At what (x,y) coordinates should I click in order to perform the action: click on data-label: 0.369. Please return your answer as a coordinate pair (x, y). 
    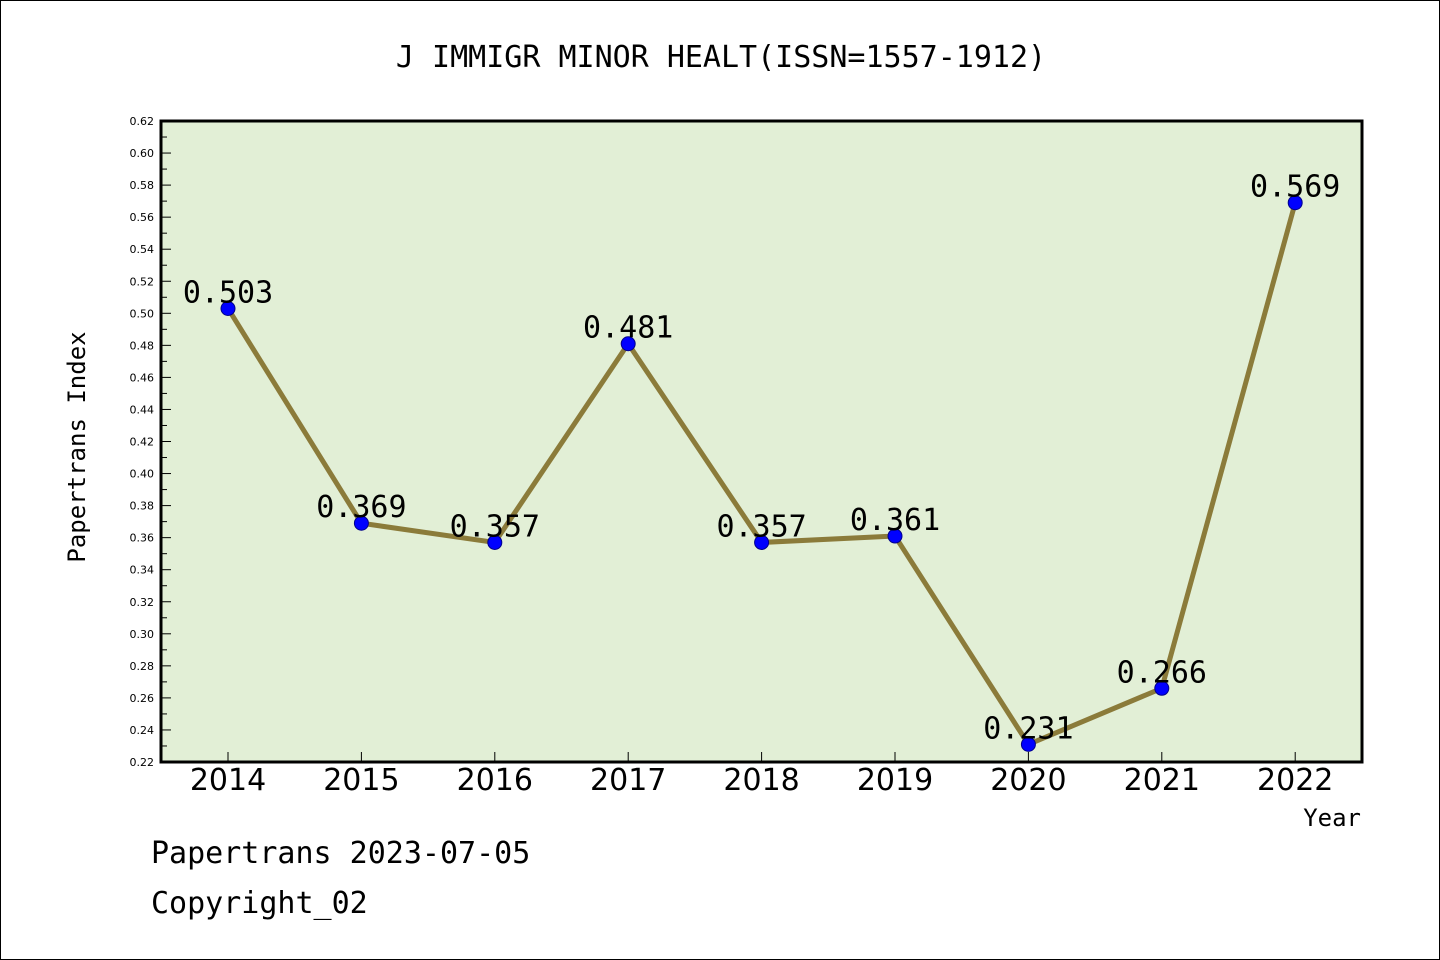
    Looking at the image, I should click on (361, 507).